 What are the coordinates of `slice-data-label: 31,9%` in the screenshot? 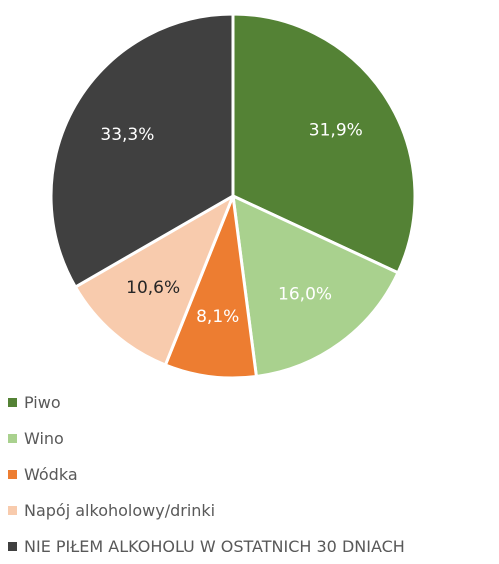 It's located at (336, 130).